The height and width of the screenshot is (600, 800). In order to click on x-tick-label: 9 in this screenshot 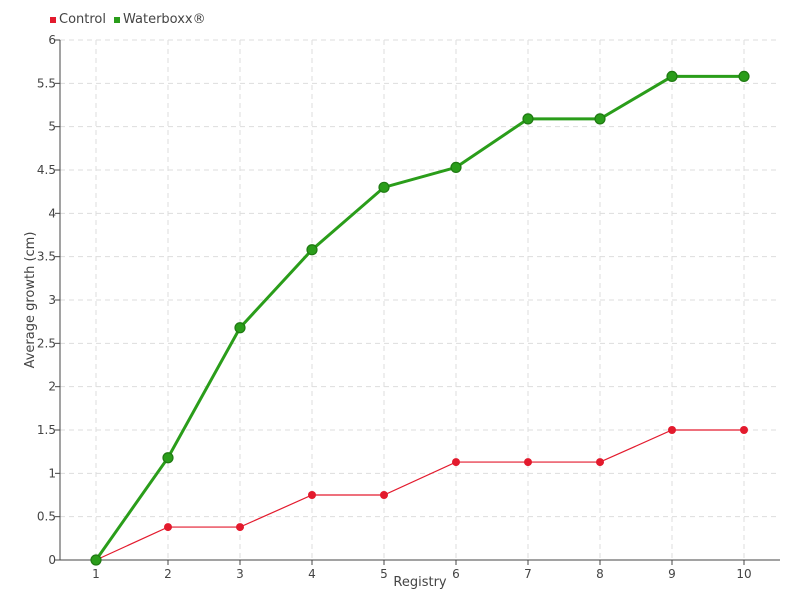, I will do `click(672, 574)`.